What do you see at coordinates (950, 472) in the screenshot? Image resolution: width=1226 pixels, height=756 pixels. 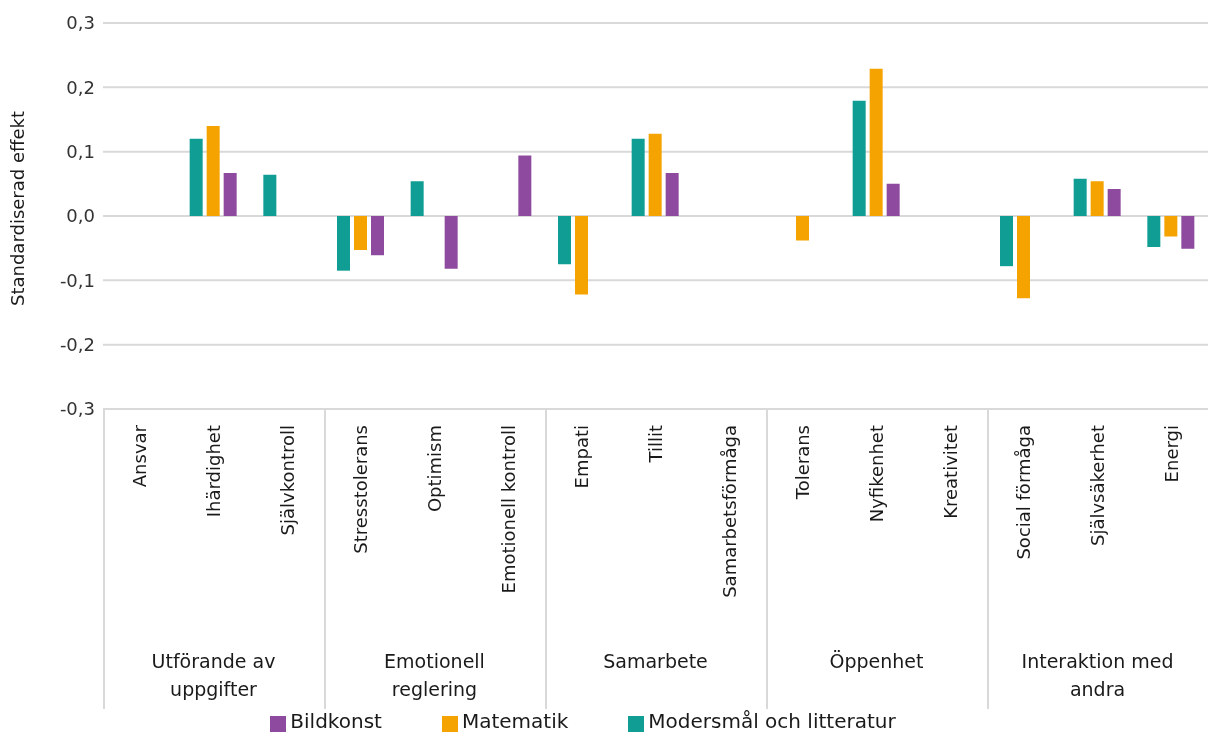 I see `x-tick-label: Kreativitet` at bounding box center [950, 472].